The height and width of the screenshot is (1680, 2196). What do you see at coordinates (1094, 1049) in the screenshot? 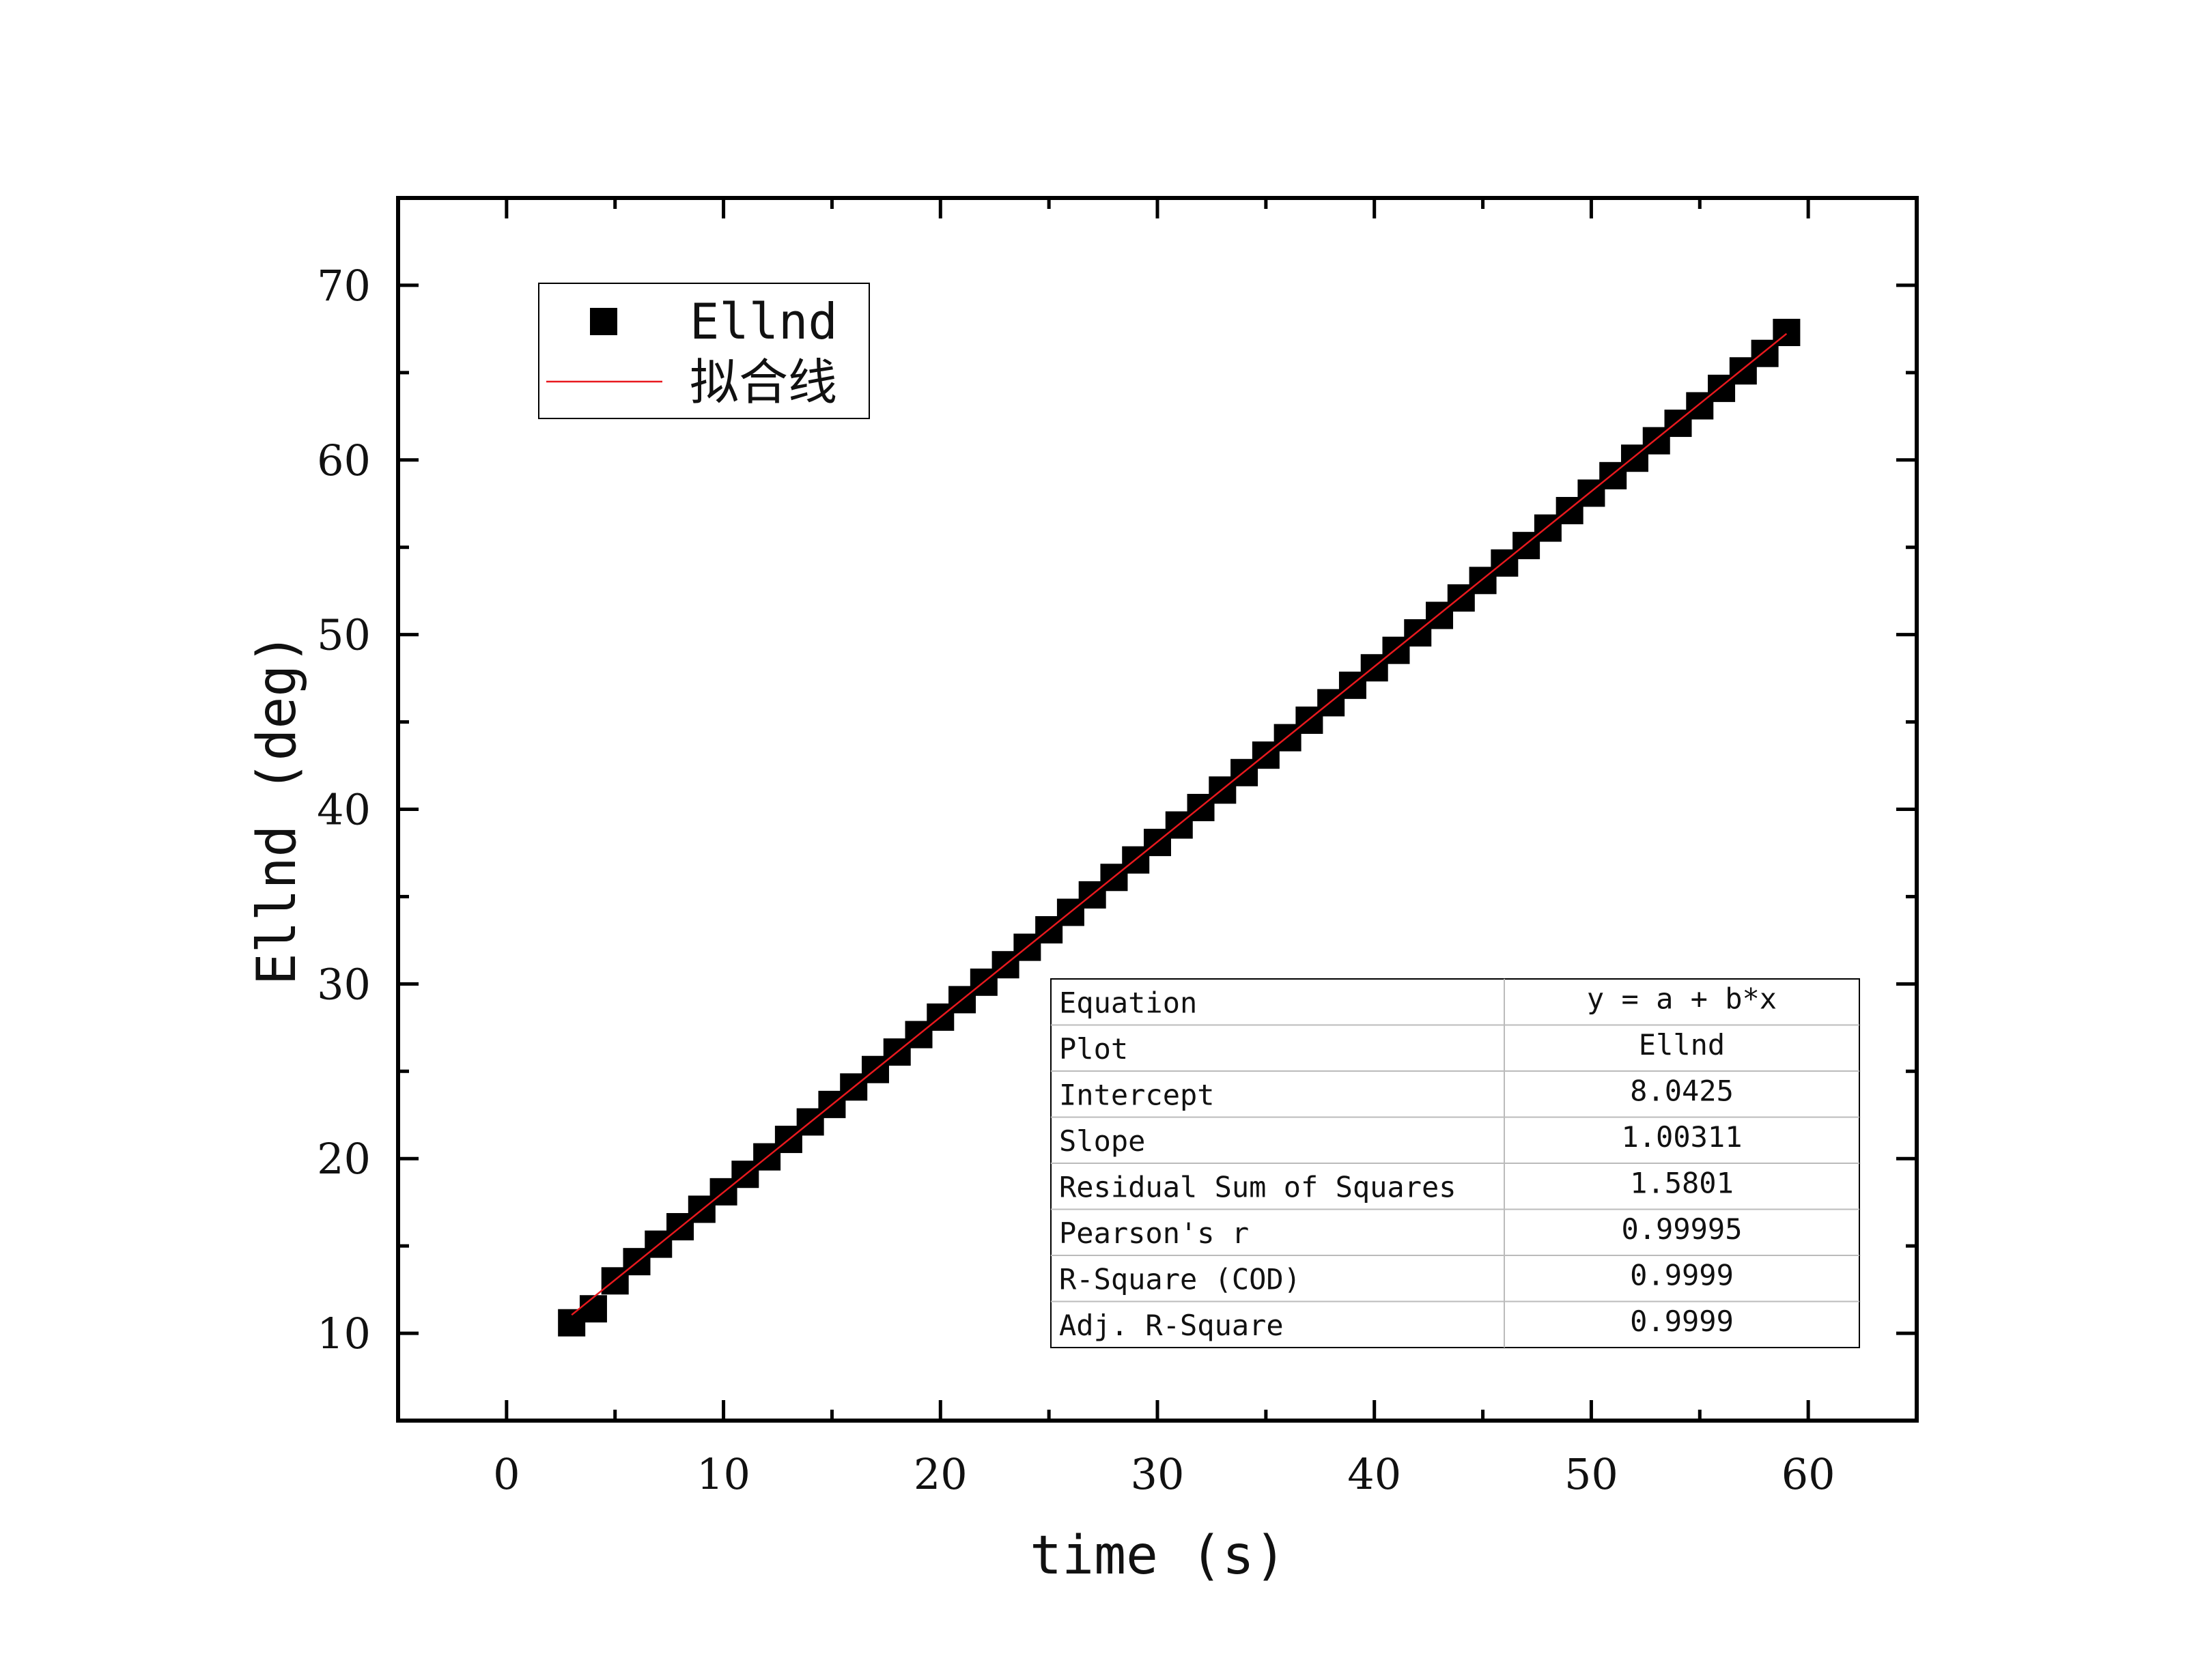
I see `fit-table-label: Plot` at bounding box center [1094, 1049].